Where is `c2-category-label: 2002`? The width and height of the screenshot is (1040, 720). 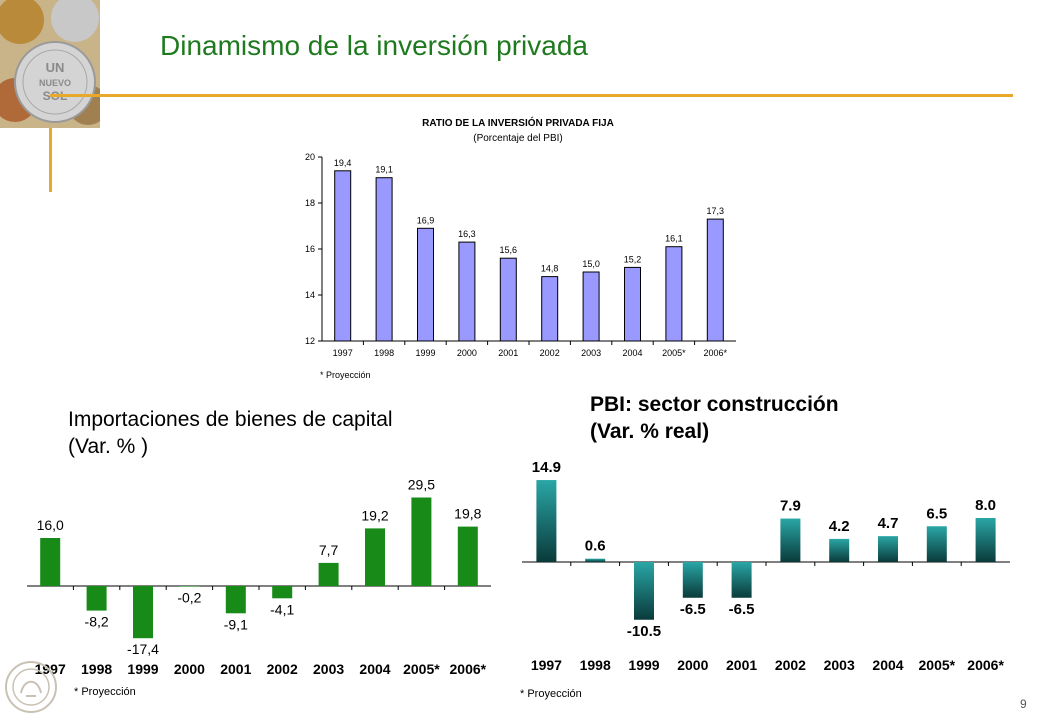 c2-category-label: 2002 is located at coordinates (282, 669).